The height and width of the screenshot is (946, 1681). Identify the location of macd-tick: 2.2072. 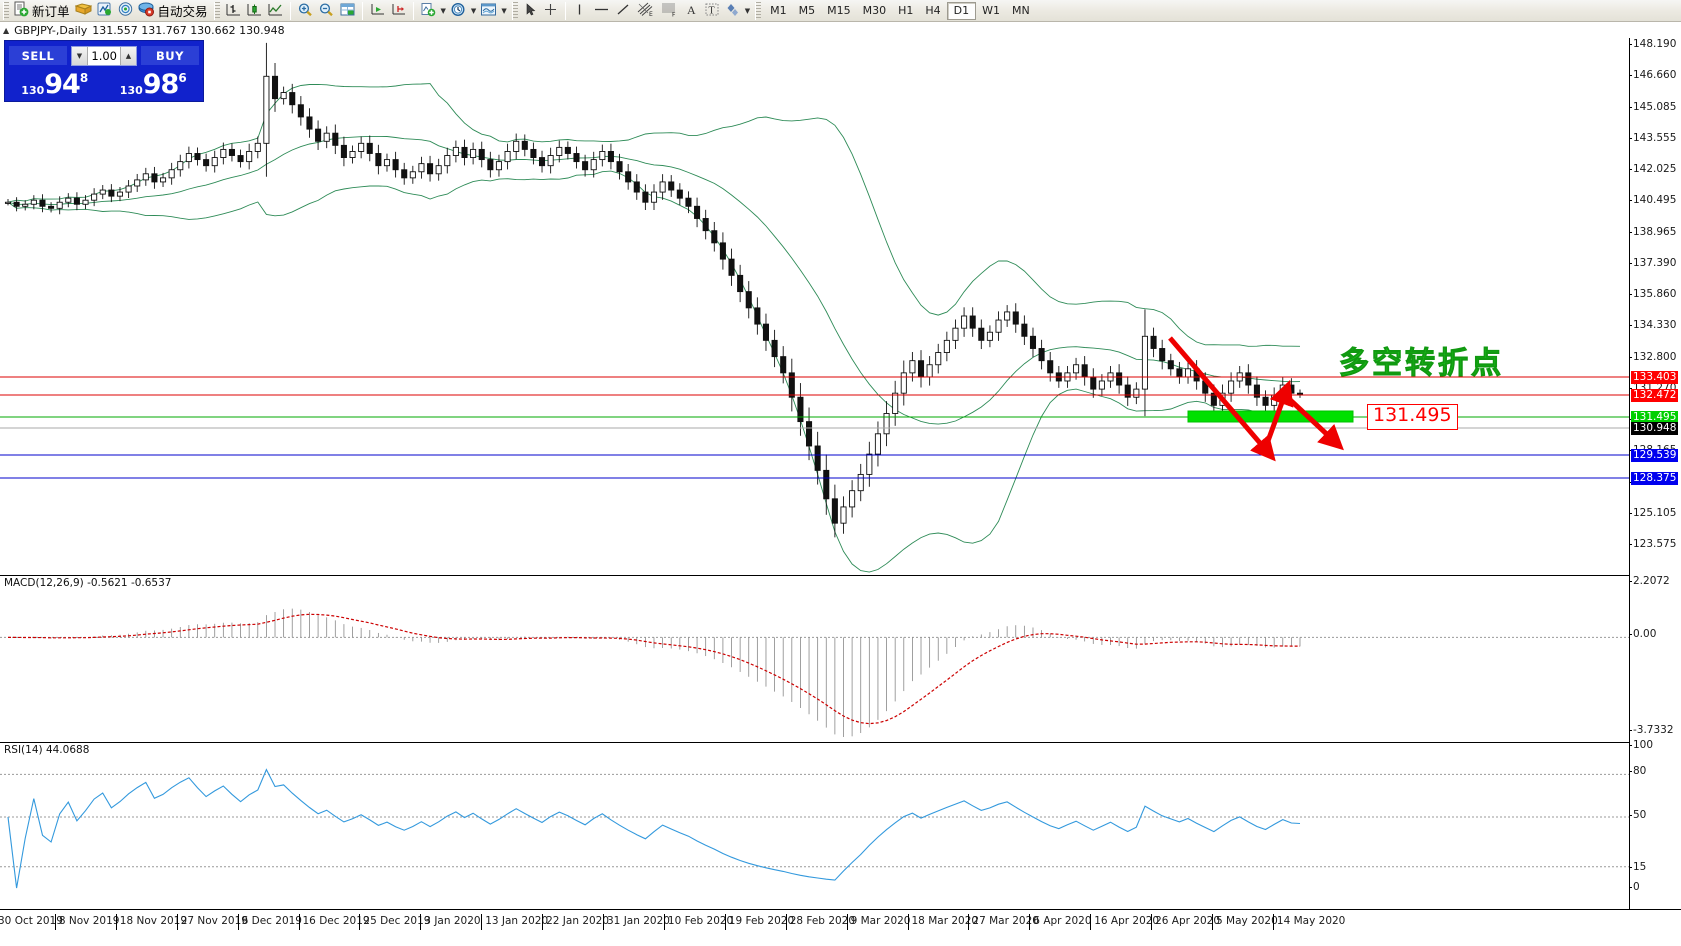
(1649, 581).